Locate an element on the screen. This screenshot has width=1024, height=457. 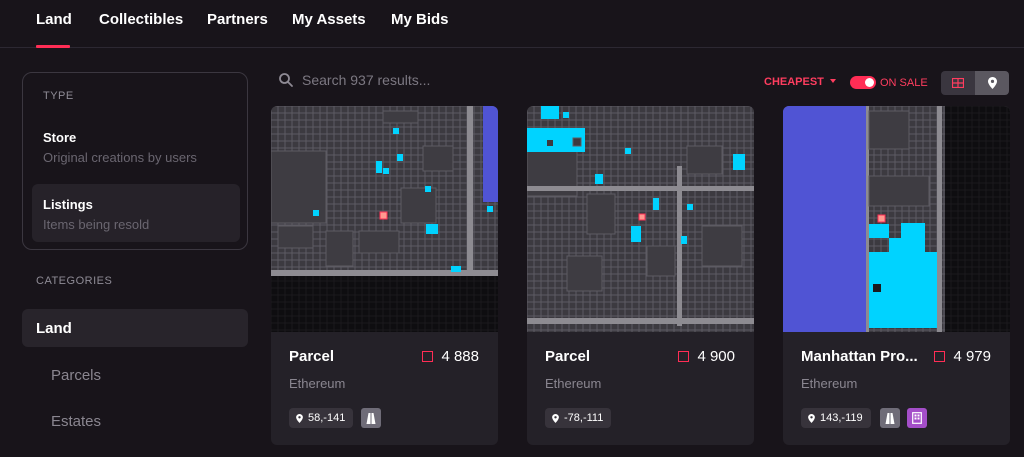
type-option-listings: Listings Items being resold is located at coordinates (136, 213).